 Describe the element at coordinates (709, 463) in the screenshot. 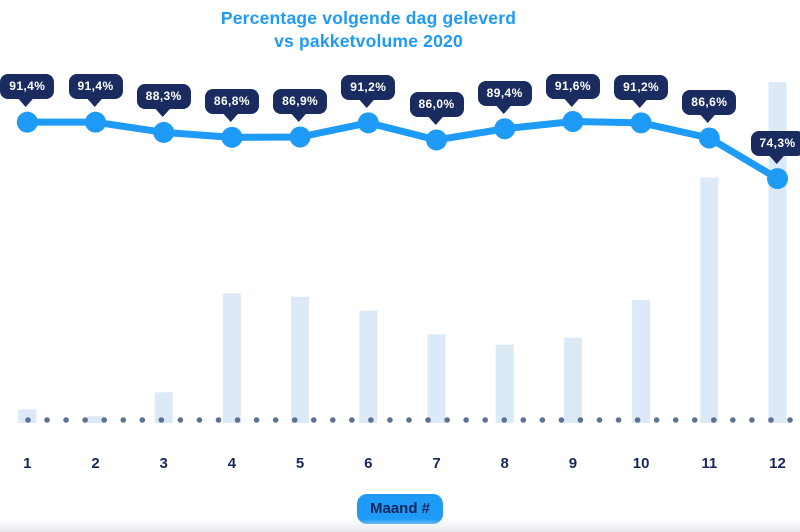

I see `x-axis-label: 11` at that location.